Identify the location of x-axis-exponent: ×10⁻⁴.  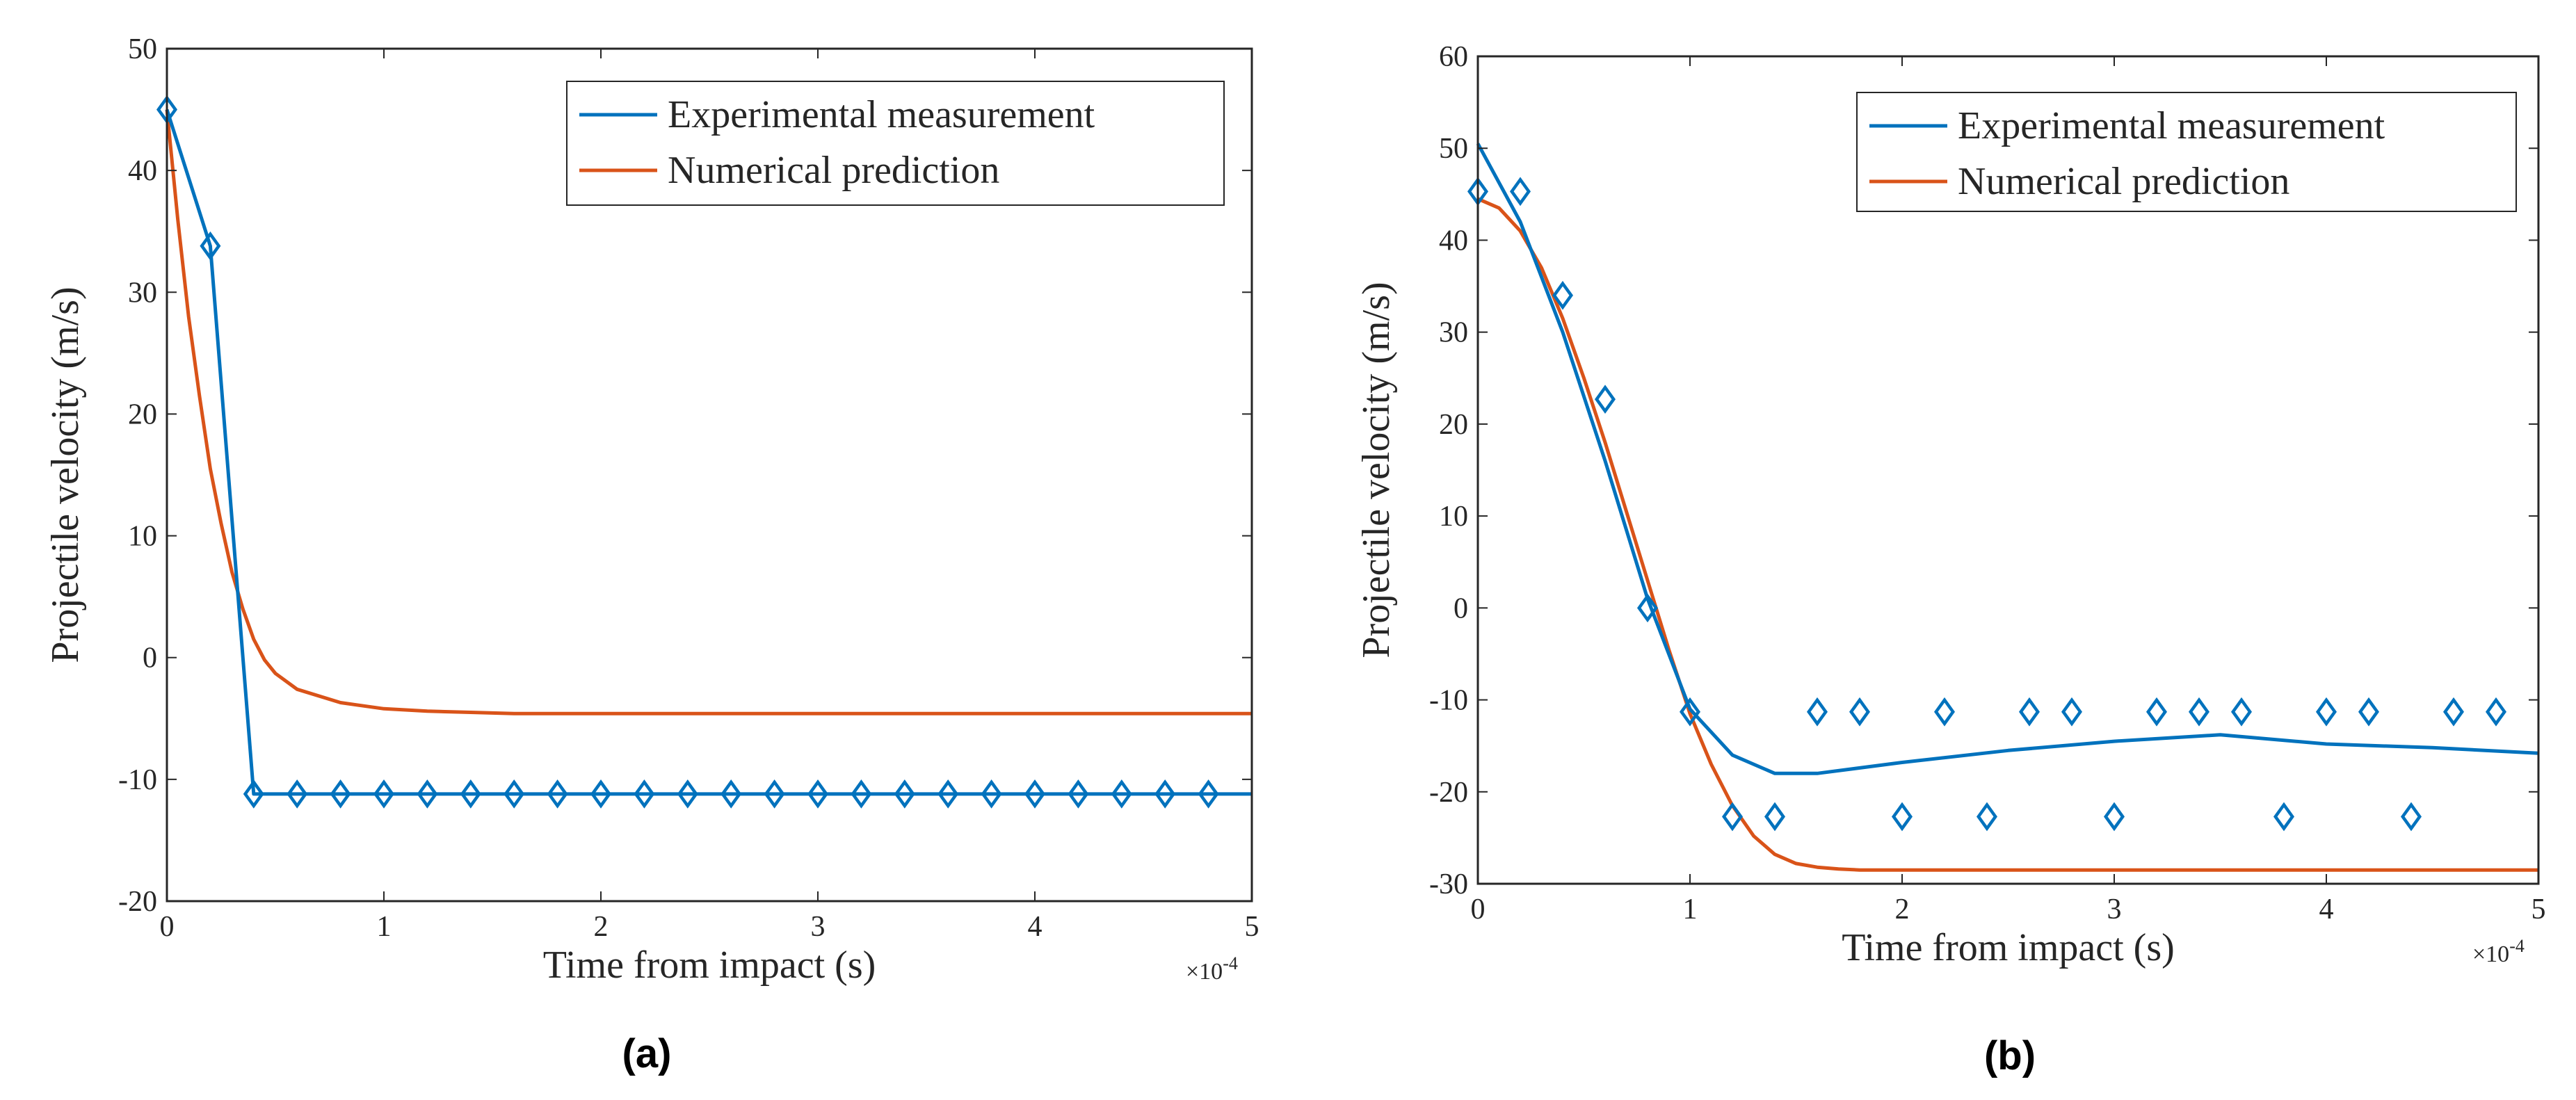
(2498, 952).